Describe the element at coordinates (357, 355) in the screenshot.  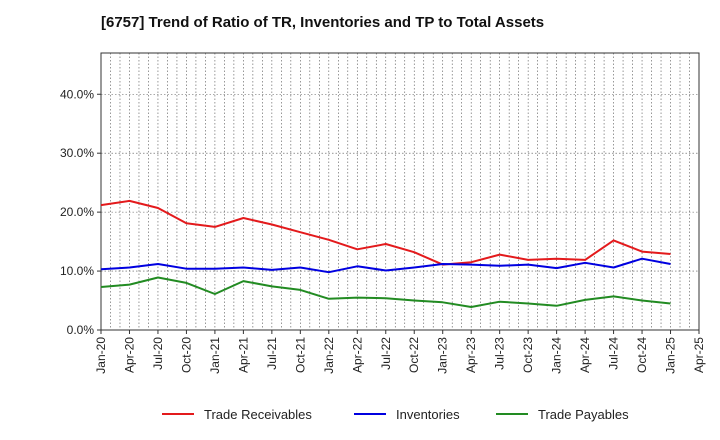
I see `x-tick-label: Apr-22` at that location.